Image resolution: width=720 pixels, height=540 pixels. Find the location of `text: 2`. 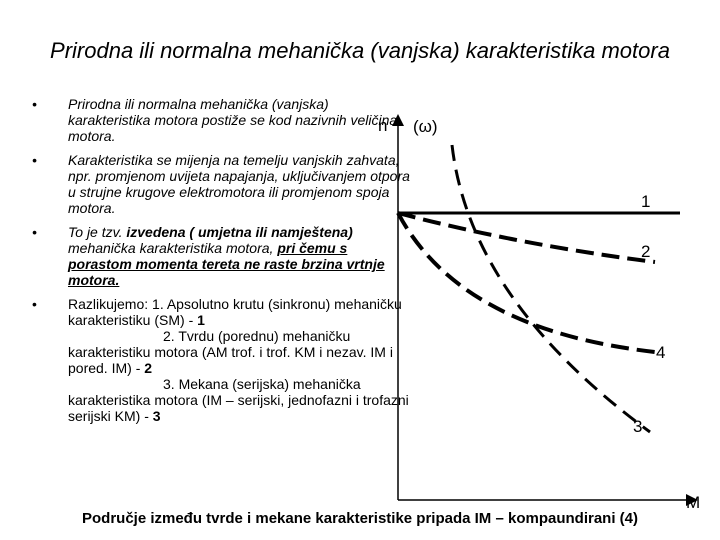

text: 2 is located at coordinates (148, 368).